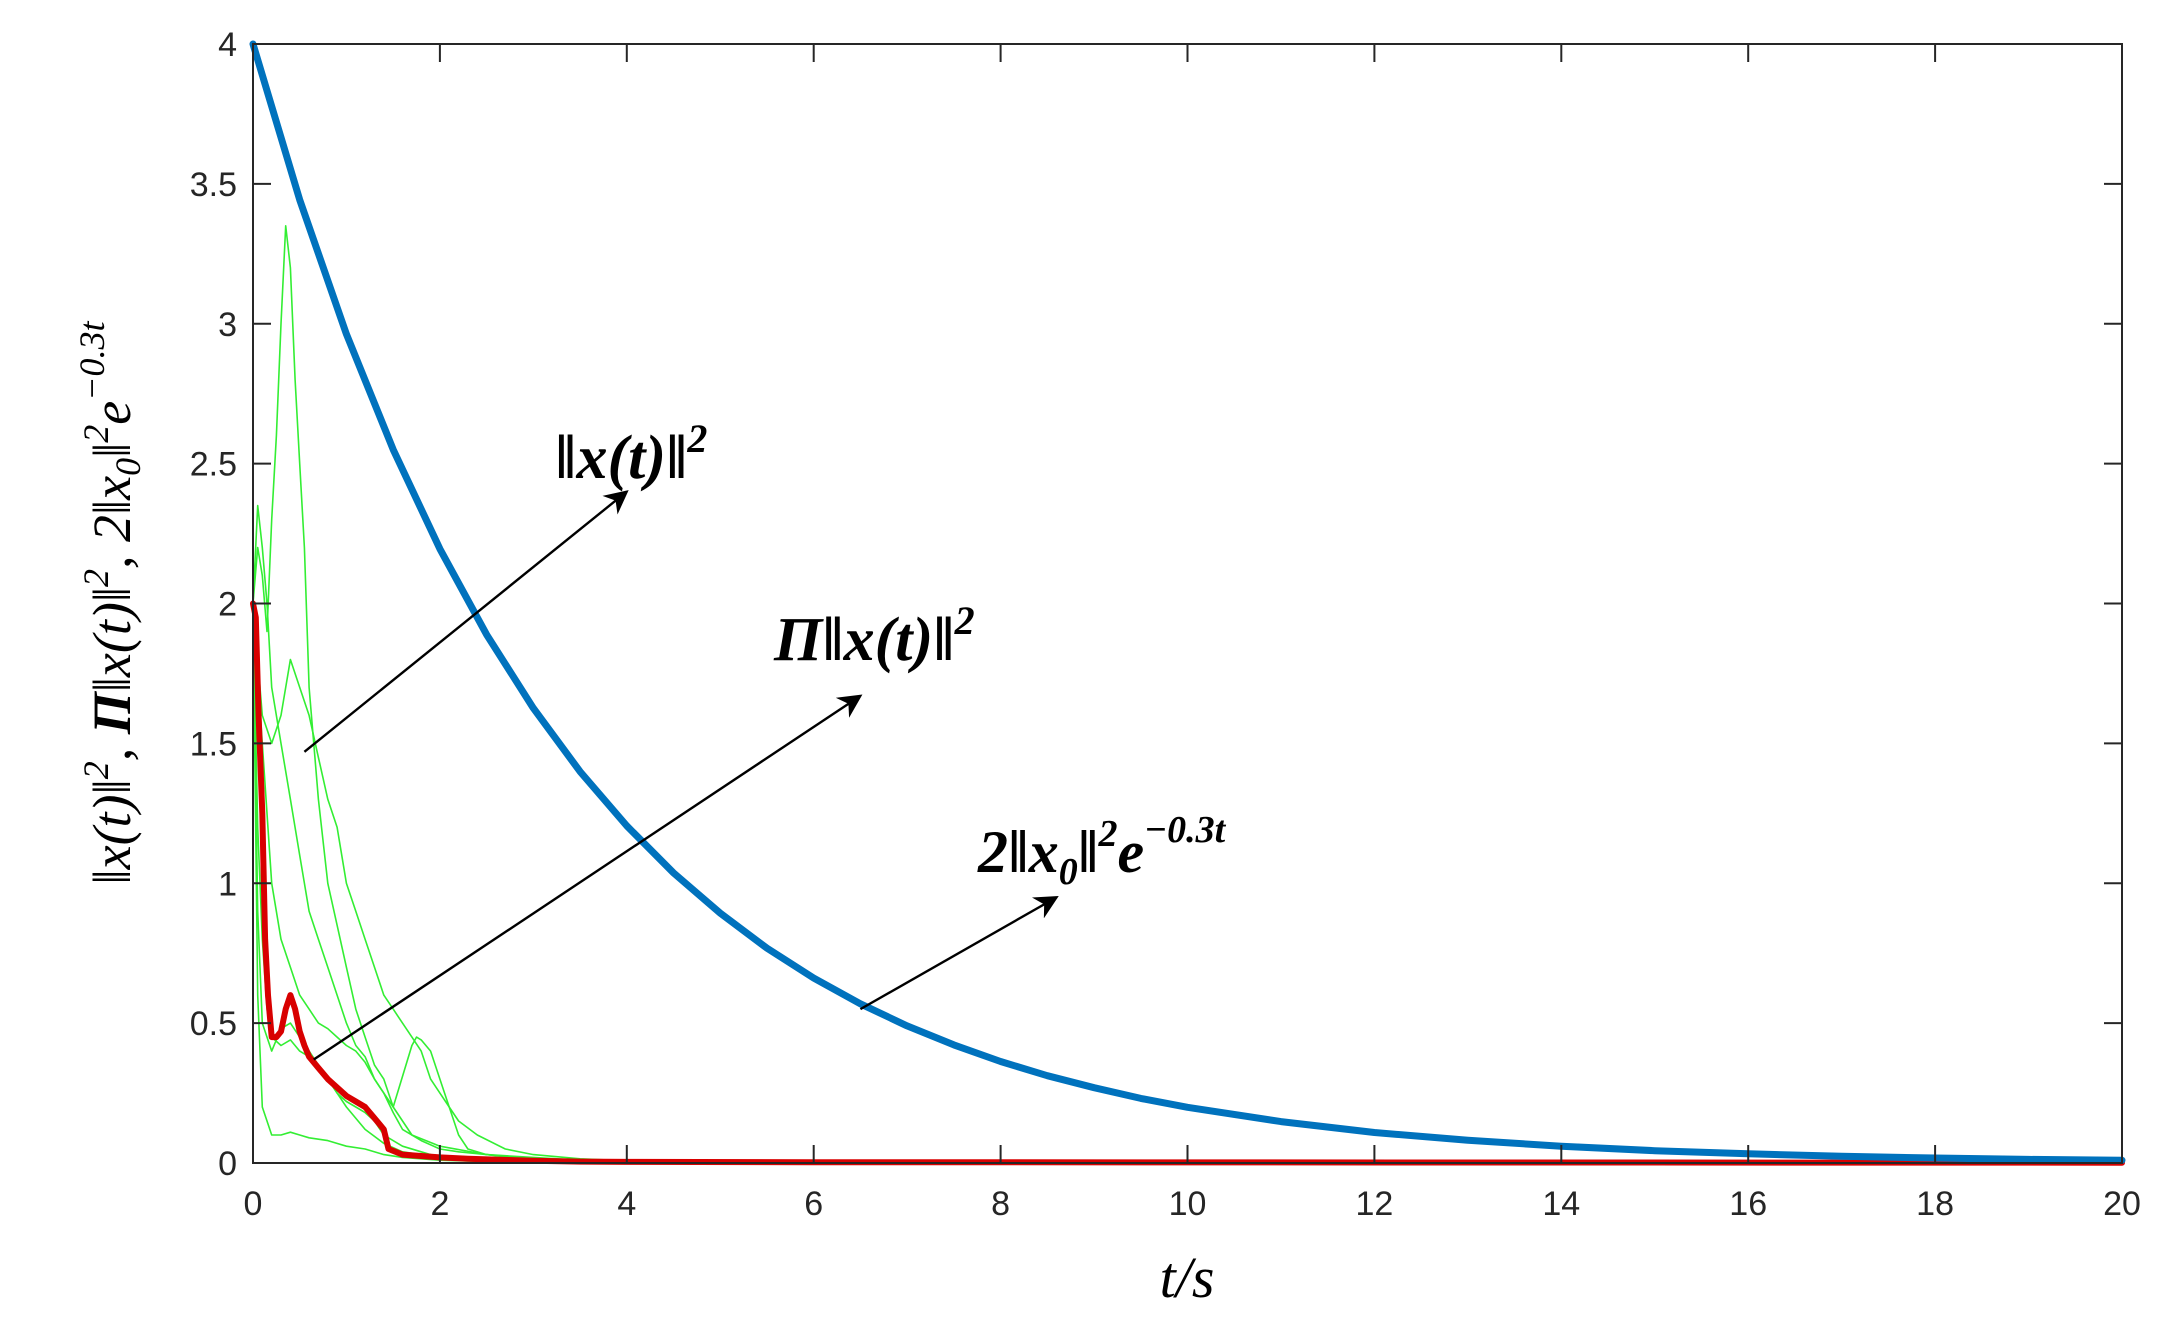 Image resolution: width=2169 pixels, height=1325 pixels. Describe the element at coordinates (1102, 851) in the screenshot. I see `annotation-label-bound: 2‖x0‖2e−0.3t` at that location.